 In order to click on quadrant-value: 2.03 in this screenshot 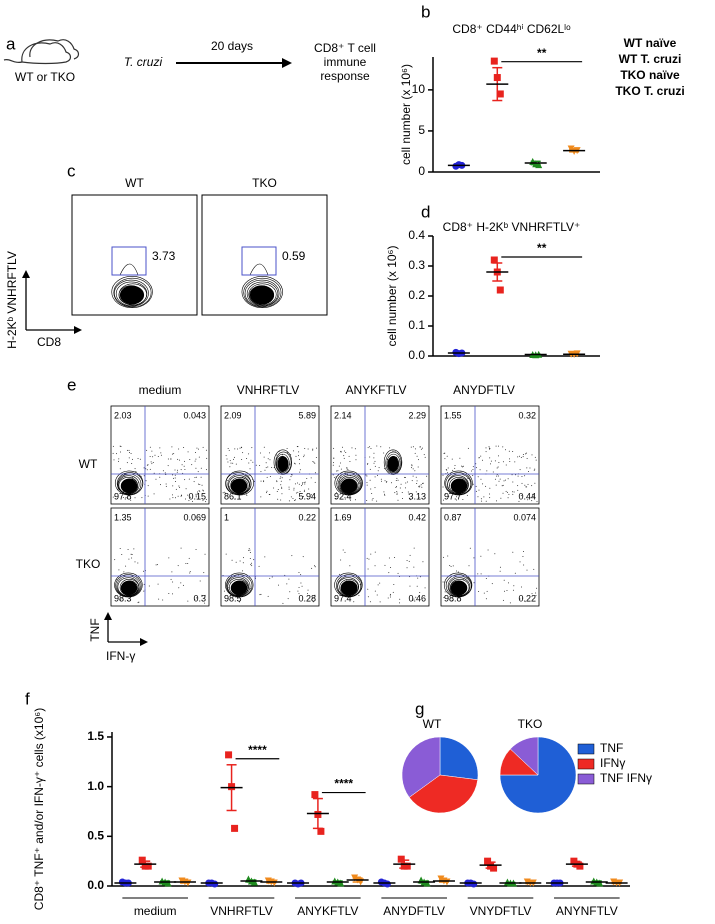, I will do `click(123, 415)`.